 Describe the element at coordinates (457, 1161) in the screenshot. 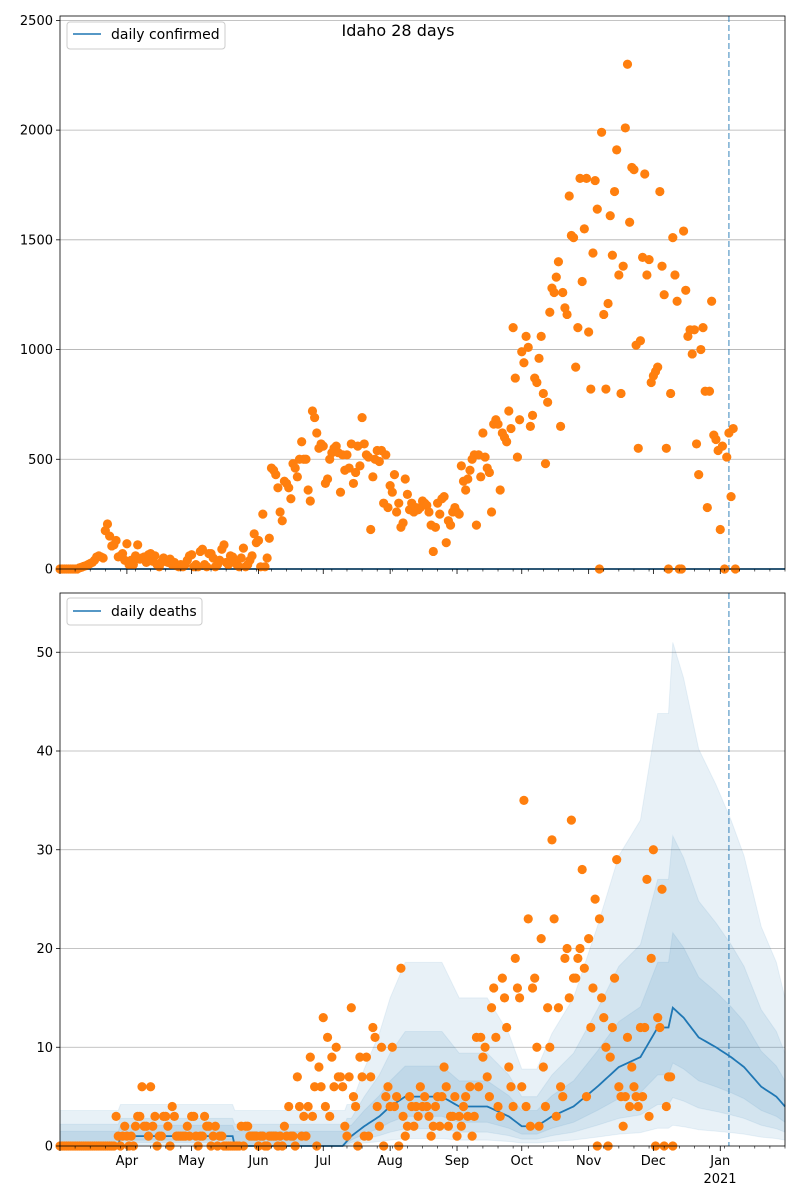

I see `x-tick-label: Sep` at that location.